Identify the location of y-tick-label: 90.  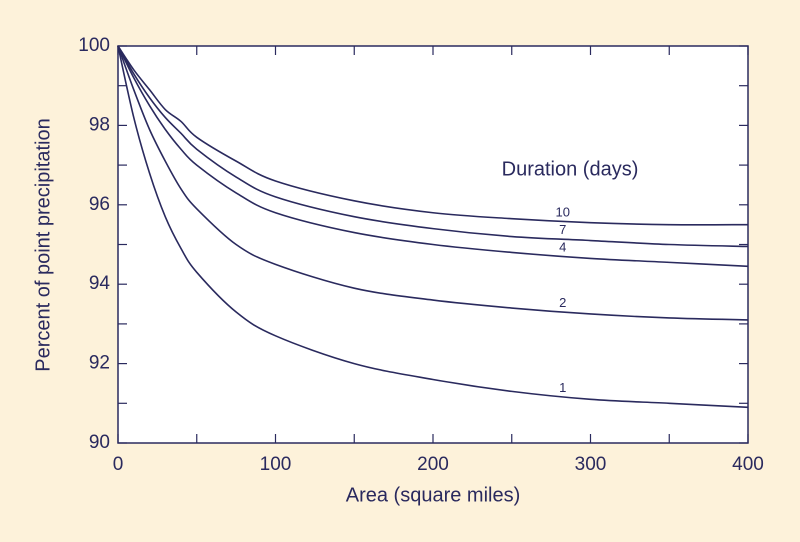
(99, 442).